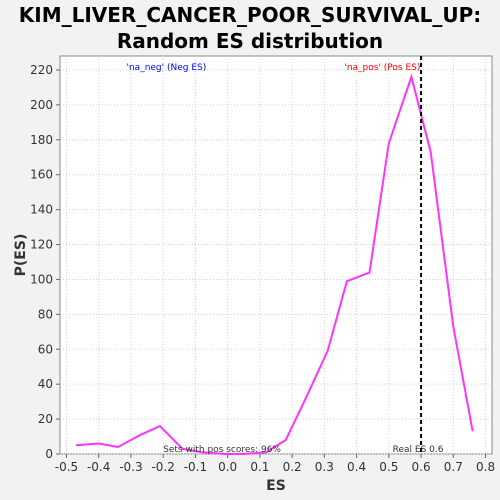  Describe the element at coordinates (453, 467) in the screenshot. I see `x-tick-label: 0.7` at that location.